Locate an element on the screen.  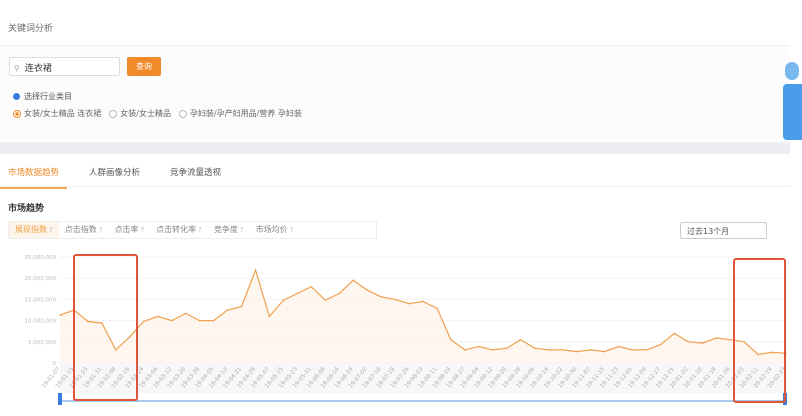
y-tick-label: 25,000,000 is located at coordinates (41, 258).